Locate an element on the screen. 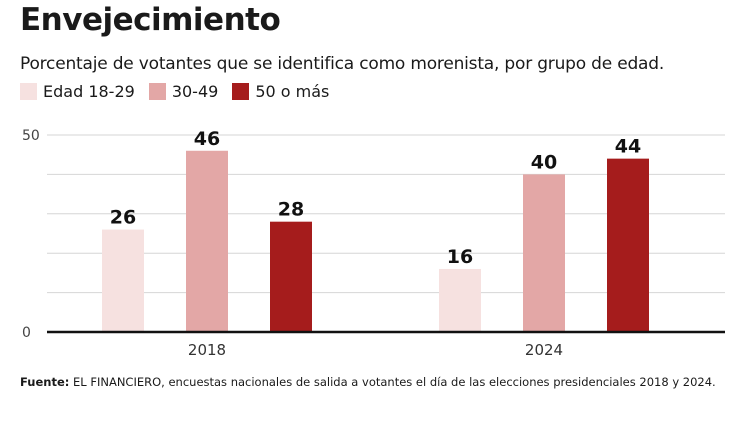 Image resolution: width=750 pixels, height=422 pixels. y-tick-label: 50 is located at coordinates (31, 136).